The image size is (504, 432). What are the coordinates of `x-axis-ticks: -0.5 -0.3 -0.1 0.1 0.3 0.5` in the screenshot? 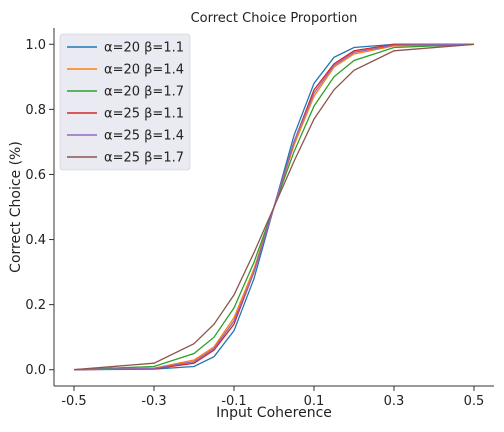 It's located at (272, 397).